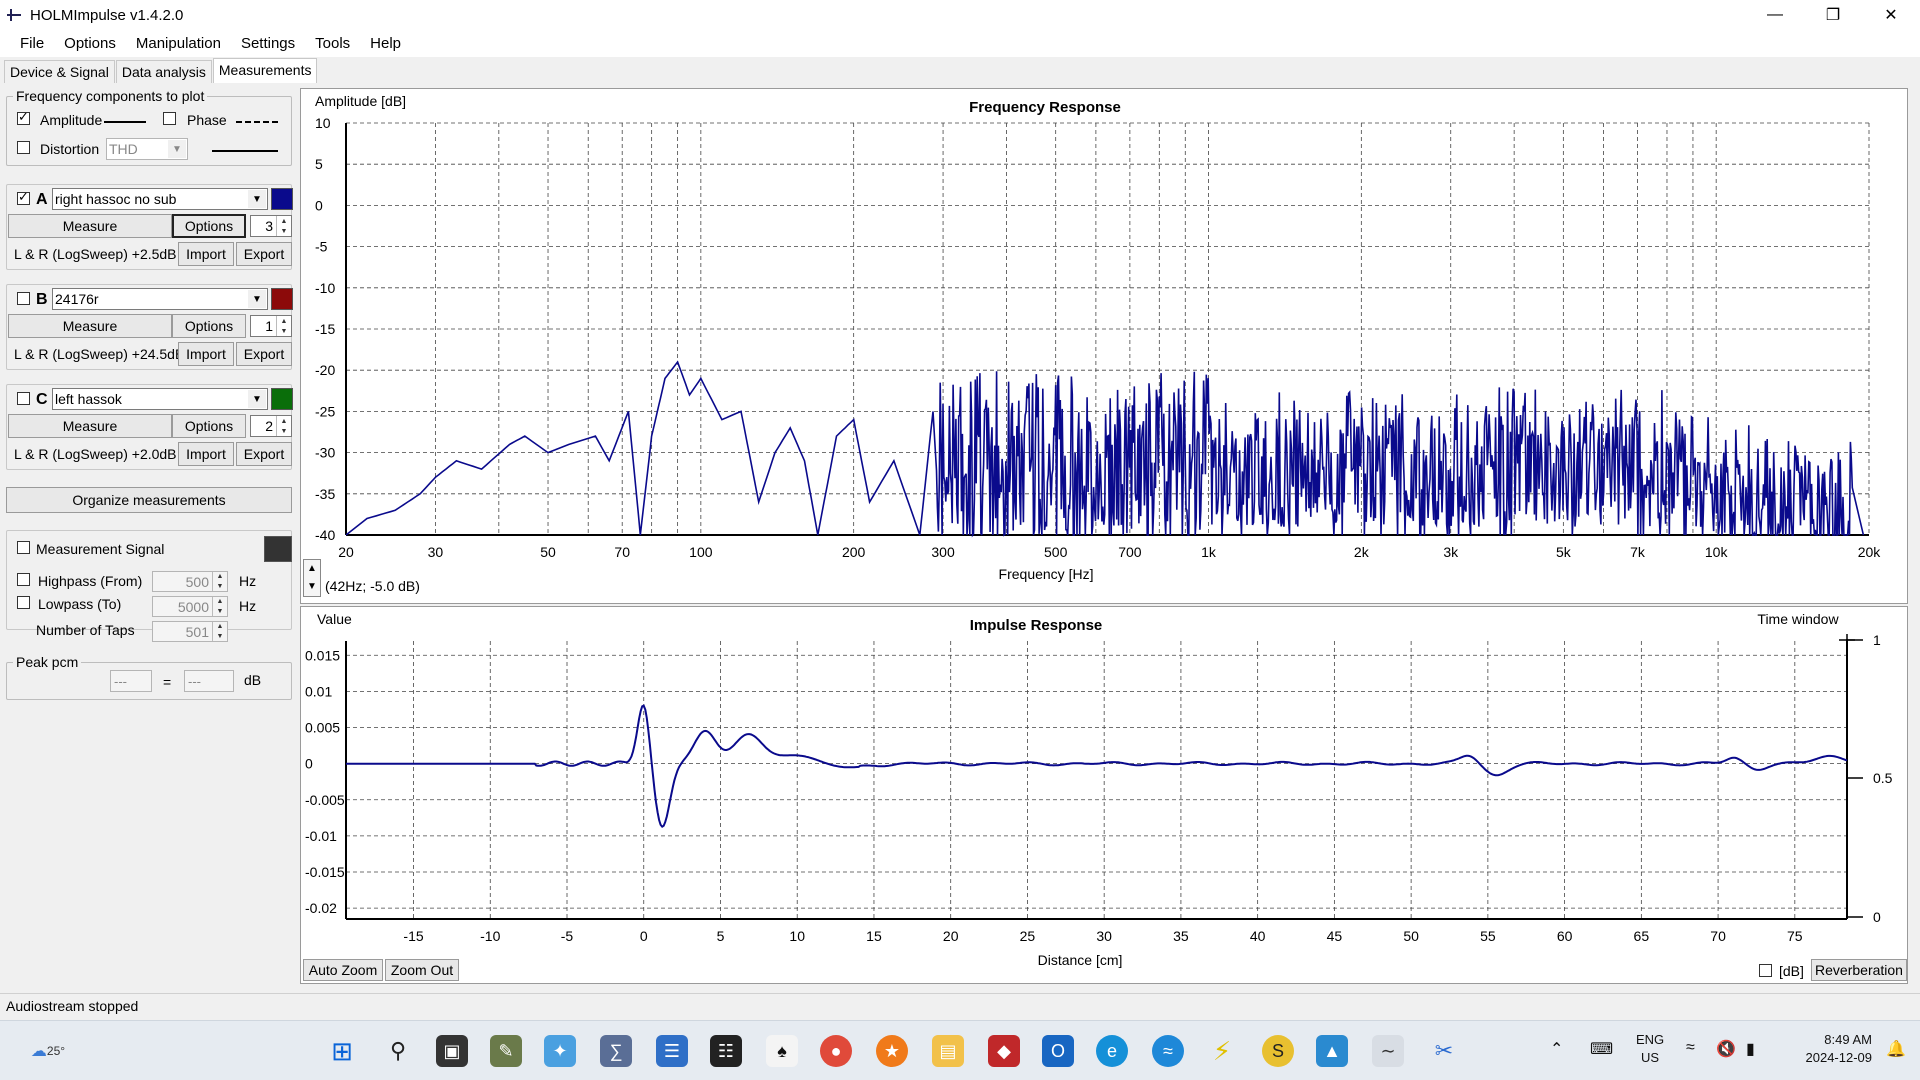 The image size is (1920, 1080). Describe the element at coordinates (333, 43) in the screenshot. I see `menu-tools: Tools` at that location.